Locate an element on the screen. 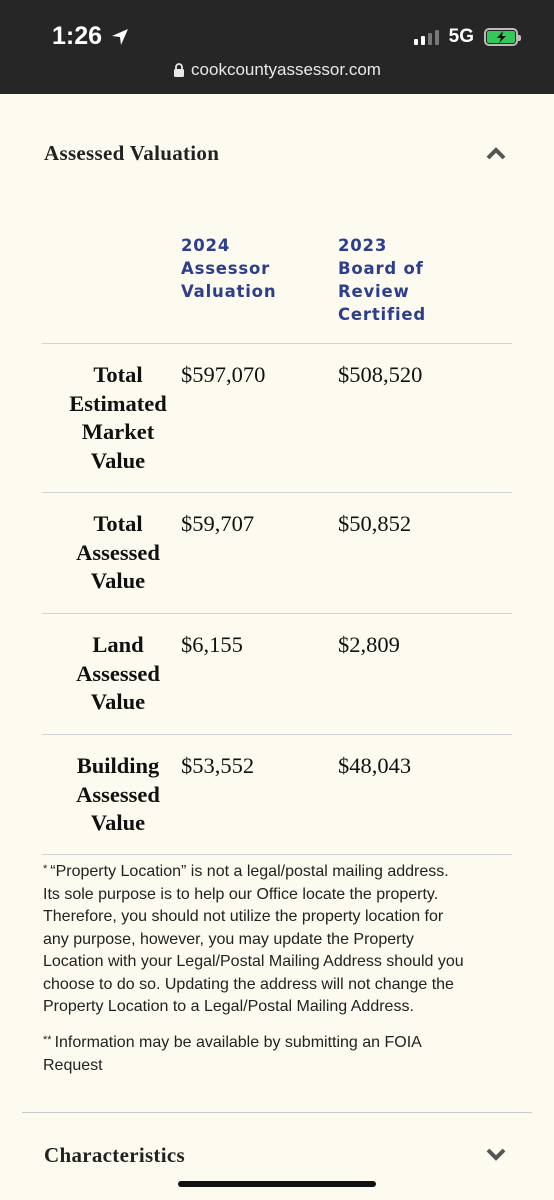  value-2023-building-assessed: $48,043 is located at coordinates (375, 765).